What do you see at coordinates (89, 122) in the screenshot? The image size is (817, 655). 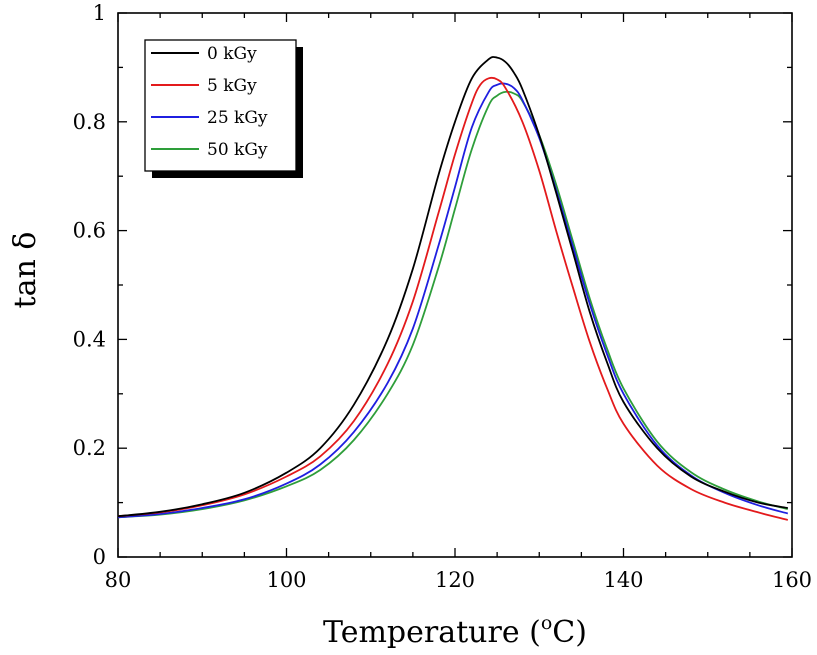 I see `y-tick-label: 0.8` at bounding box center [89, 122].